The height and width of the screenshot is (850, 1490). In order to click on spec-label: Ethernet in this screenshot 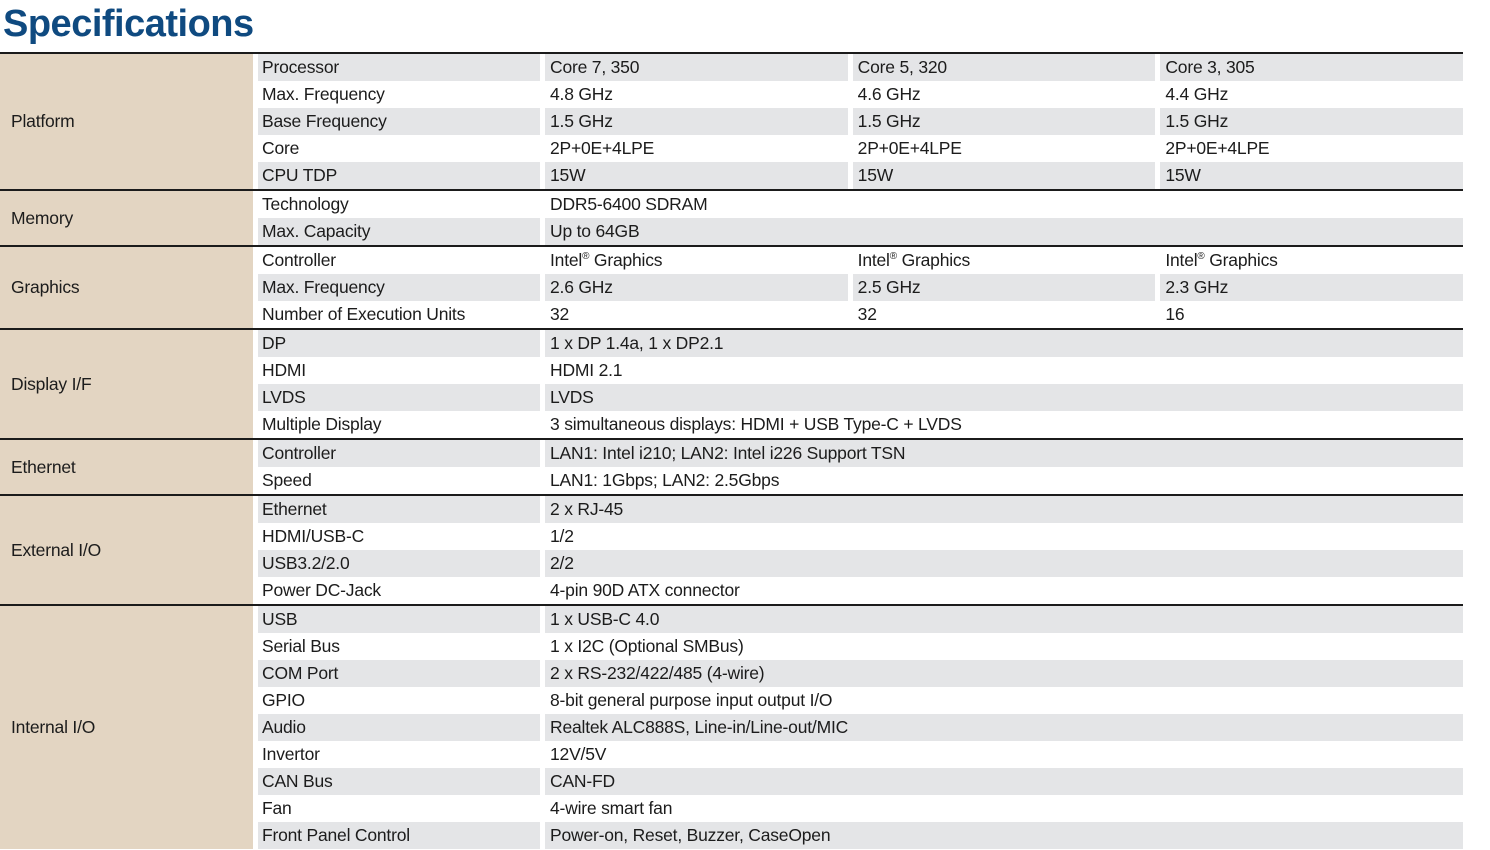, I will do `click(399, 509)`.